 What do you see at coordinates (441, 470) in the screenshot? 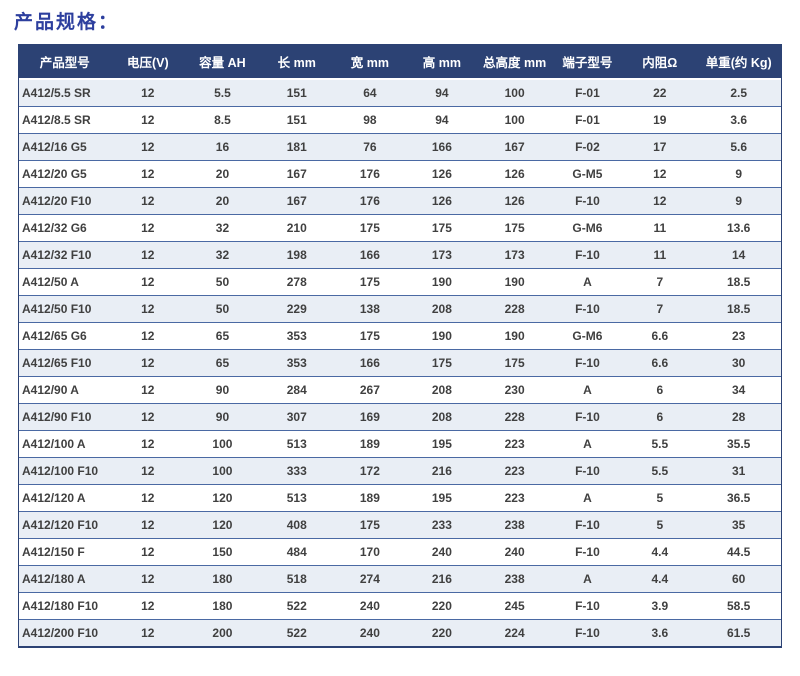
I see `cell-height: 216` at bounding box center [441, 470].